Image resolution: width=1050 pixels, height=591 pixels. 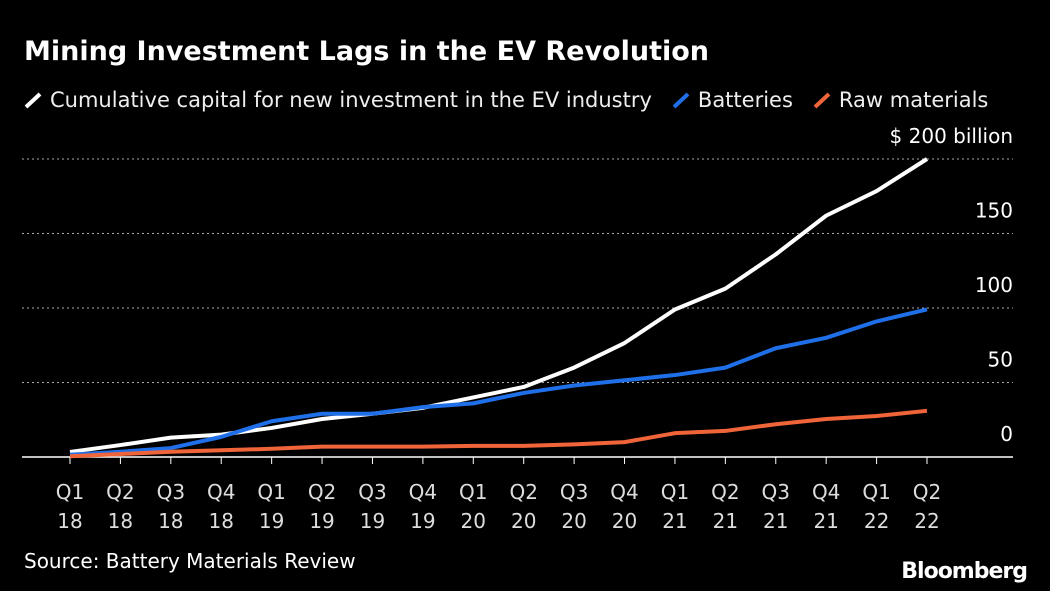 I want to click on source: Source: Battery Materials Review, so click(x=190, y=561).